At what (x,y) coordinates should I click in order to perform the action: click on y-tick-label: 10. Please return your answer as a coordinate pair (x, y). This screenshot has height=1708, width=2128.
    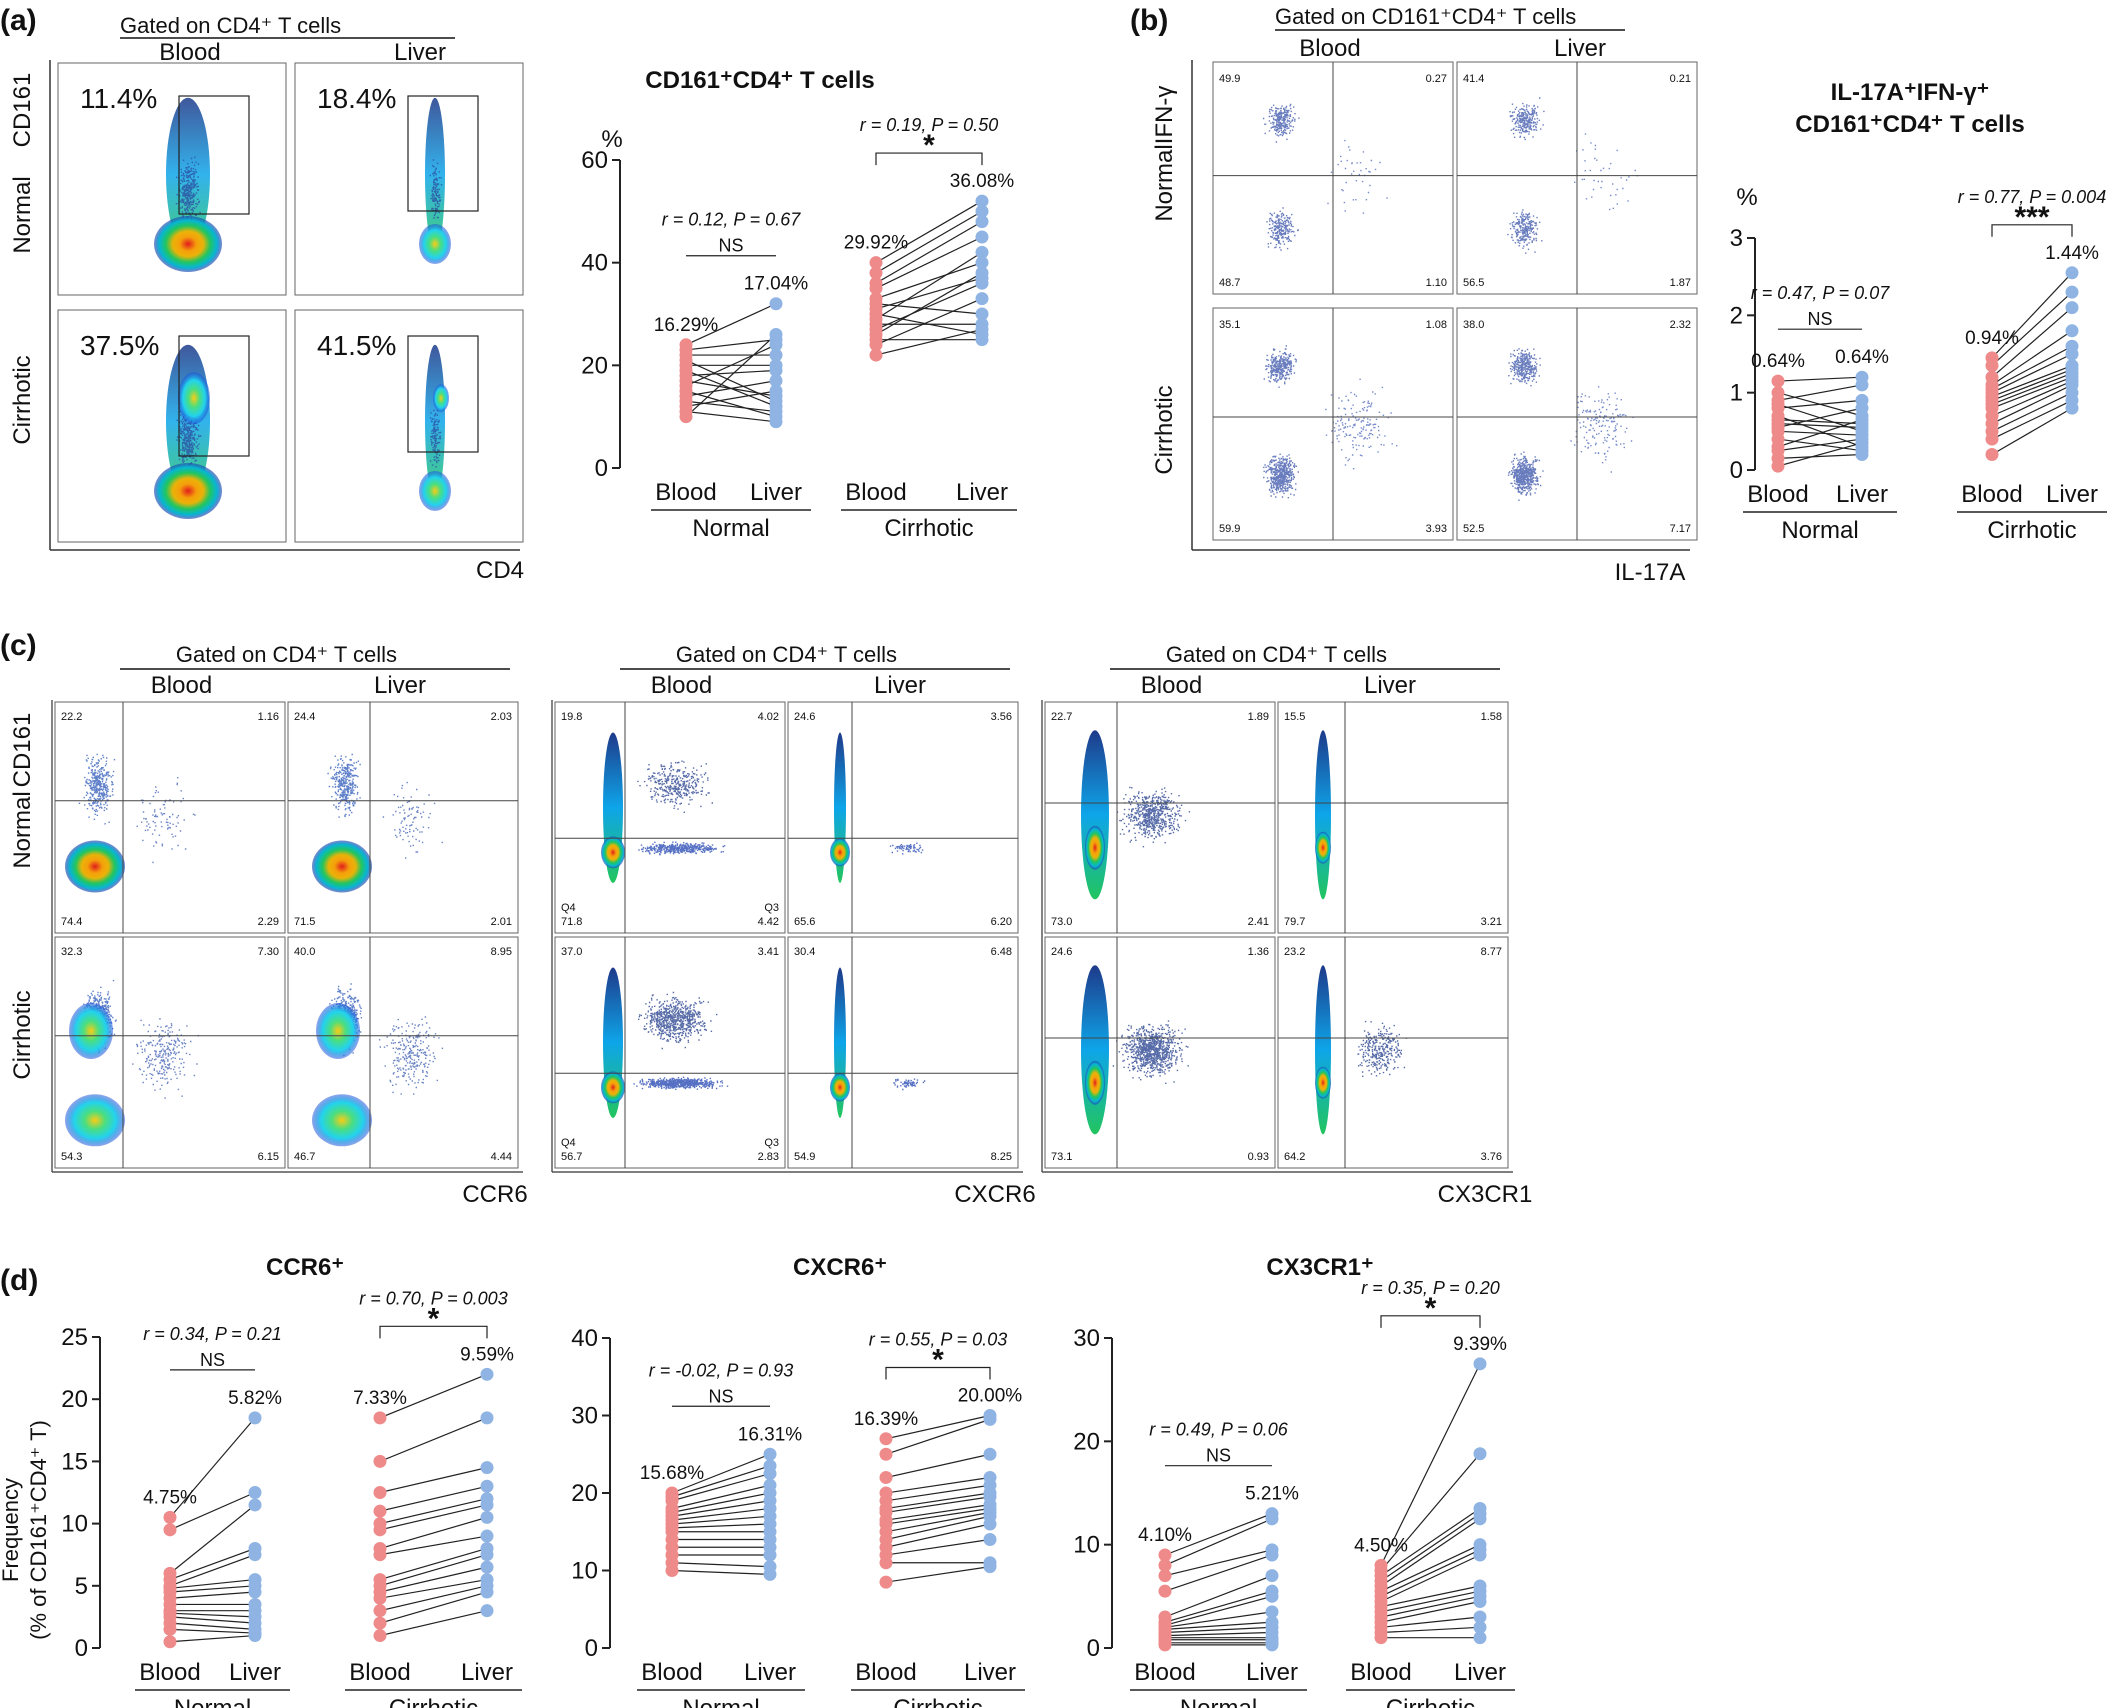
    Looking at the image, I should click on (1086, 1545).